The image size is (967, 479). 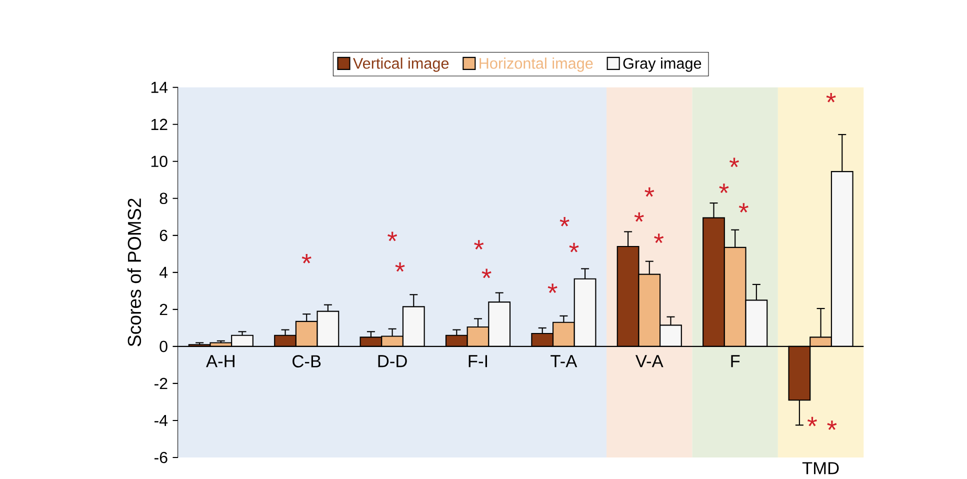 What do you see at coordinates (161, 420) in the screenshot?
I see `y-tick-label: -4` at bounding box center [161, 420].